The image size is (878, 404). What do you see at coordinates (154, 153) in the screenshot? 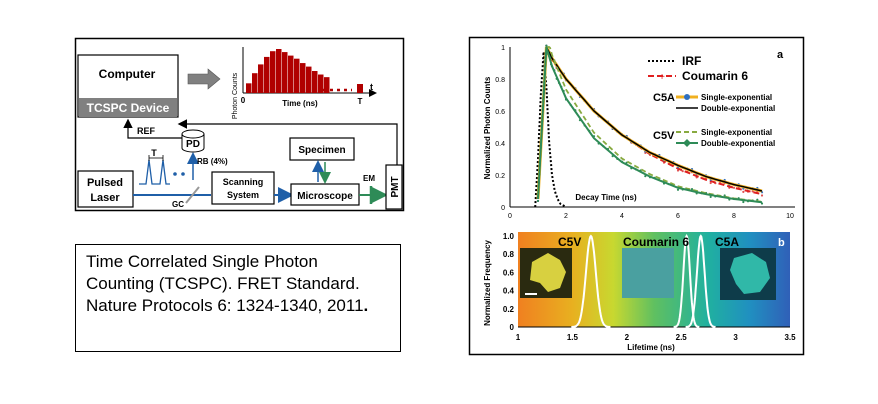
I see `period-label: T` at bounding box center [154, 153].